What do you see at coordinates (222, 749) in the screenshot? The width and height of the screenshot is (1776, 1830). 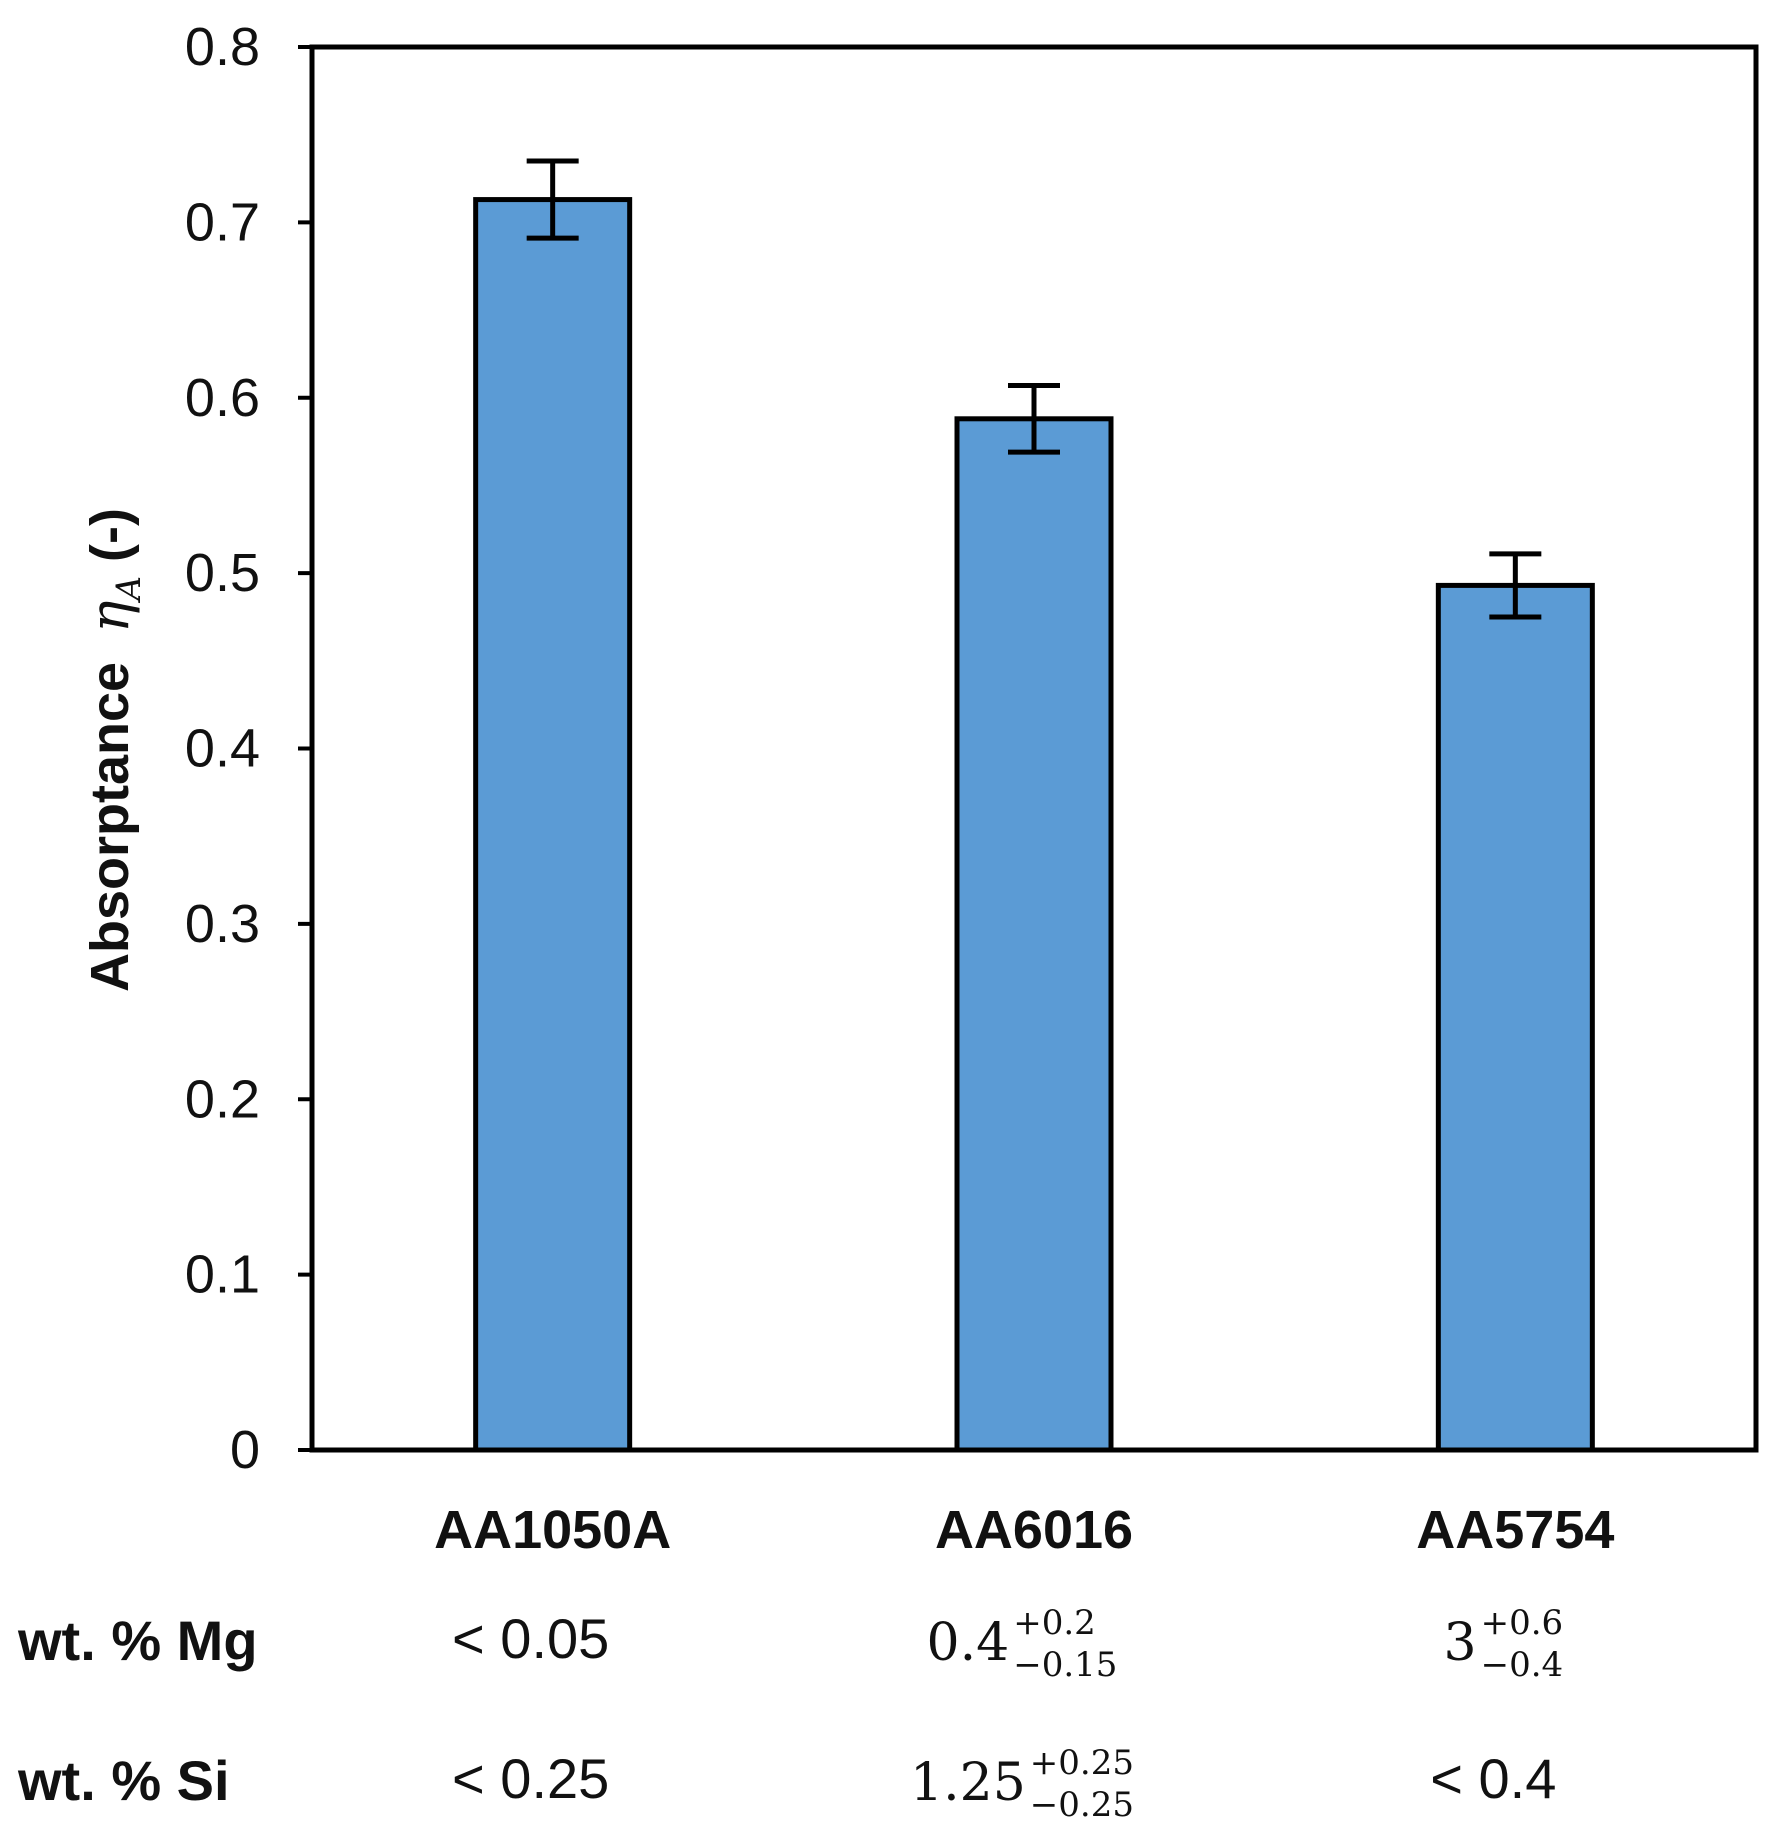 I see `y-tick-label: 0.4` at bounding box center [222, 749].